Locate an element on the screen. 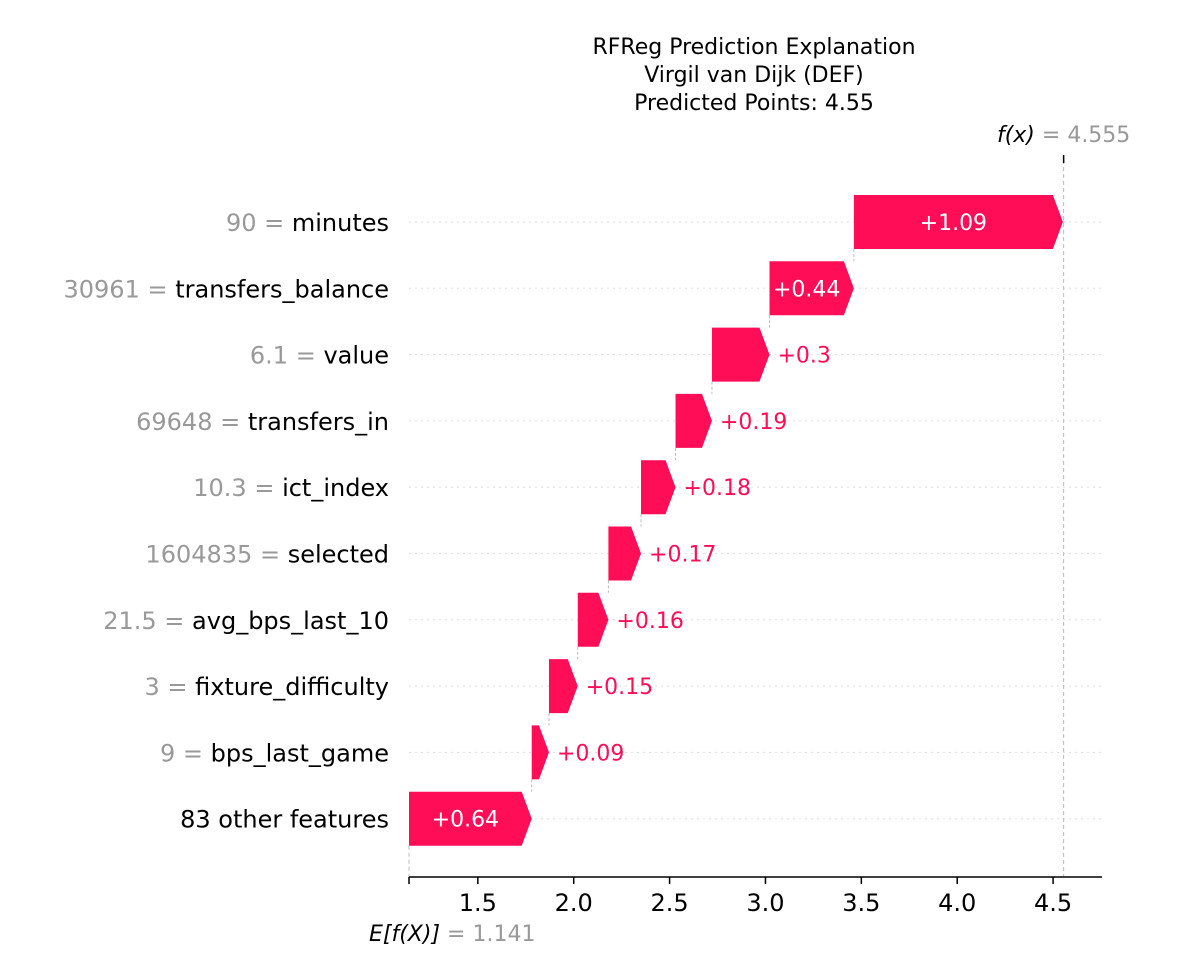  output-value-annotation: f(x) = 4.555 is located at coordinates (1063, 135).